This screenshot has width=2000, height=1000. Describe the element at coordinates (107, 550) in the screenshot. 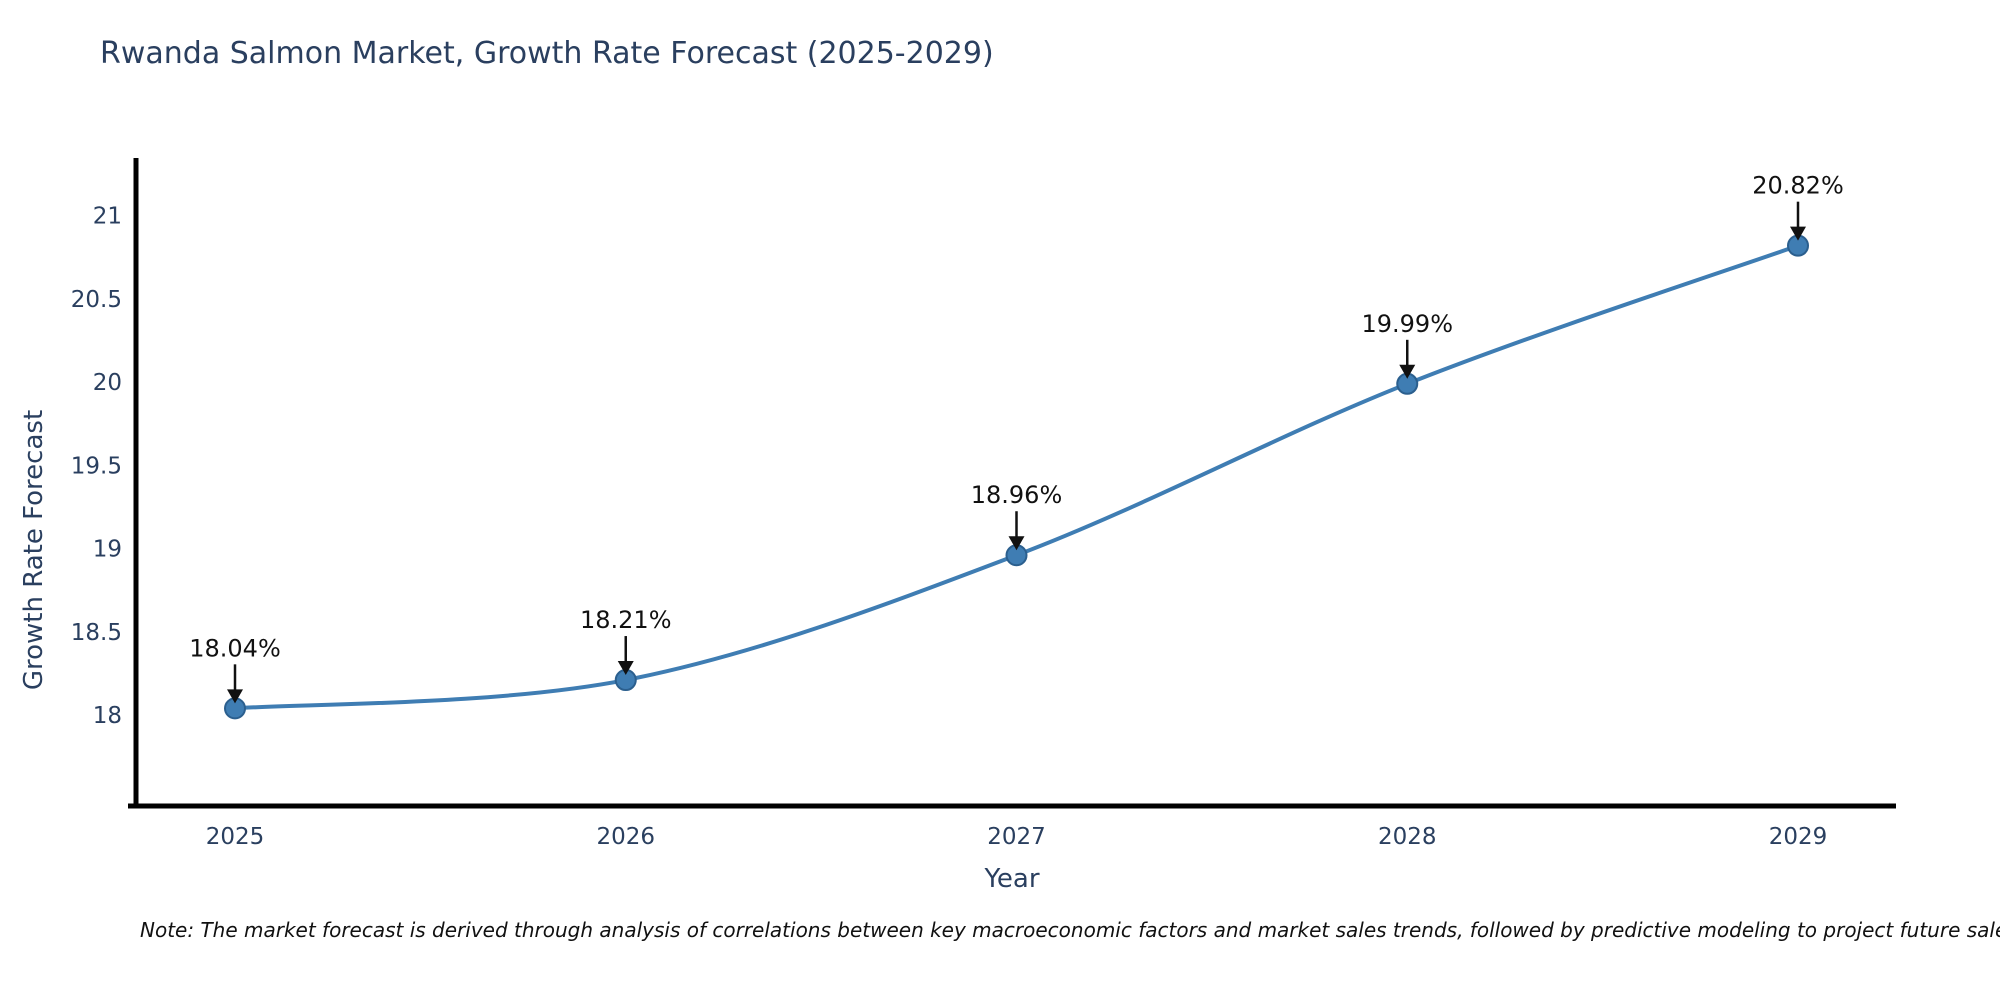

I see `y-tick-label: 19` at that location.